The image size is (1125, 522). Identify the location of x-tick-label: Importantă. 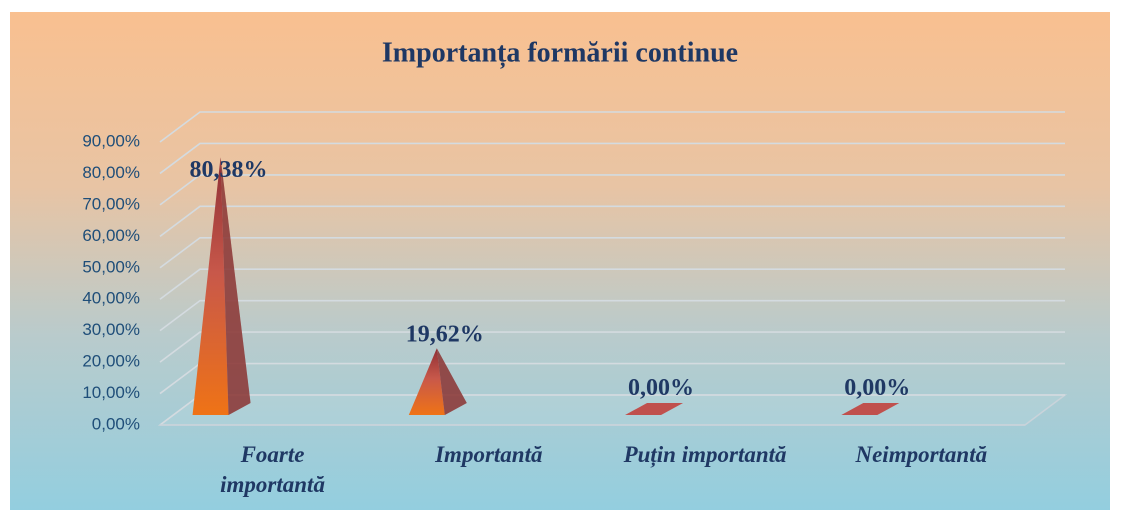
(489, 454).